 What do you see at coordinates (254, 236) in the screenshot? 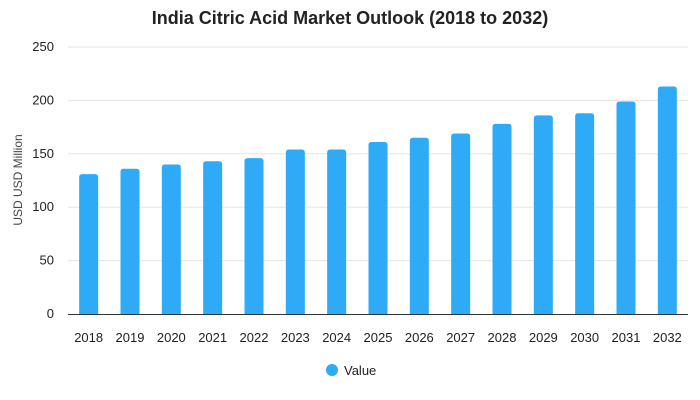
I see `bar-2022` at bounding box center [254, 236].